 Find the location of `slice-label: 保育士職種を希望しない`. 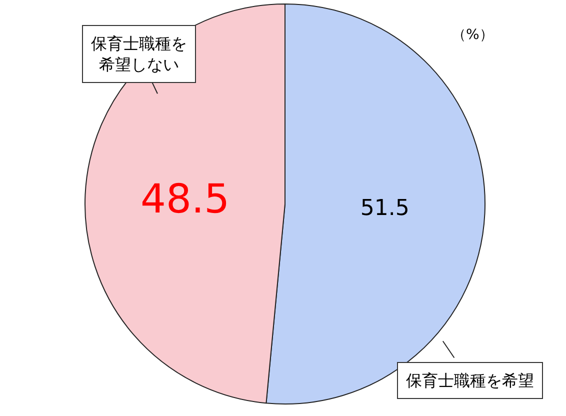

slice-label: 保育士職種を希望しない is located at coordinates (139, 54).